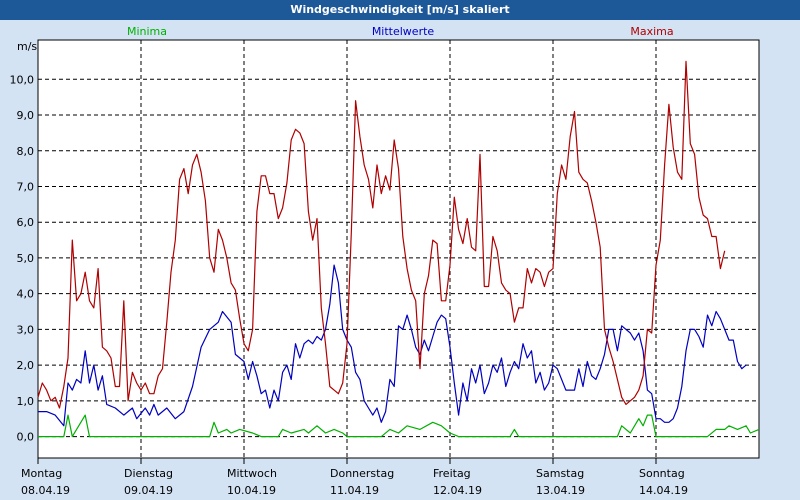  I want to click on y-axis-label: m/s, so click(27, 46).